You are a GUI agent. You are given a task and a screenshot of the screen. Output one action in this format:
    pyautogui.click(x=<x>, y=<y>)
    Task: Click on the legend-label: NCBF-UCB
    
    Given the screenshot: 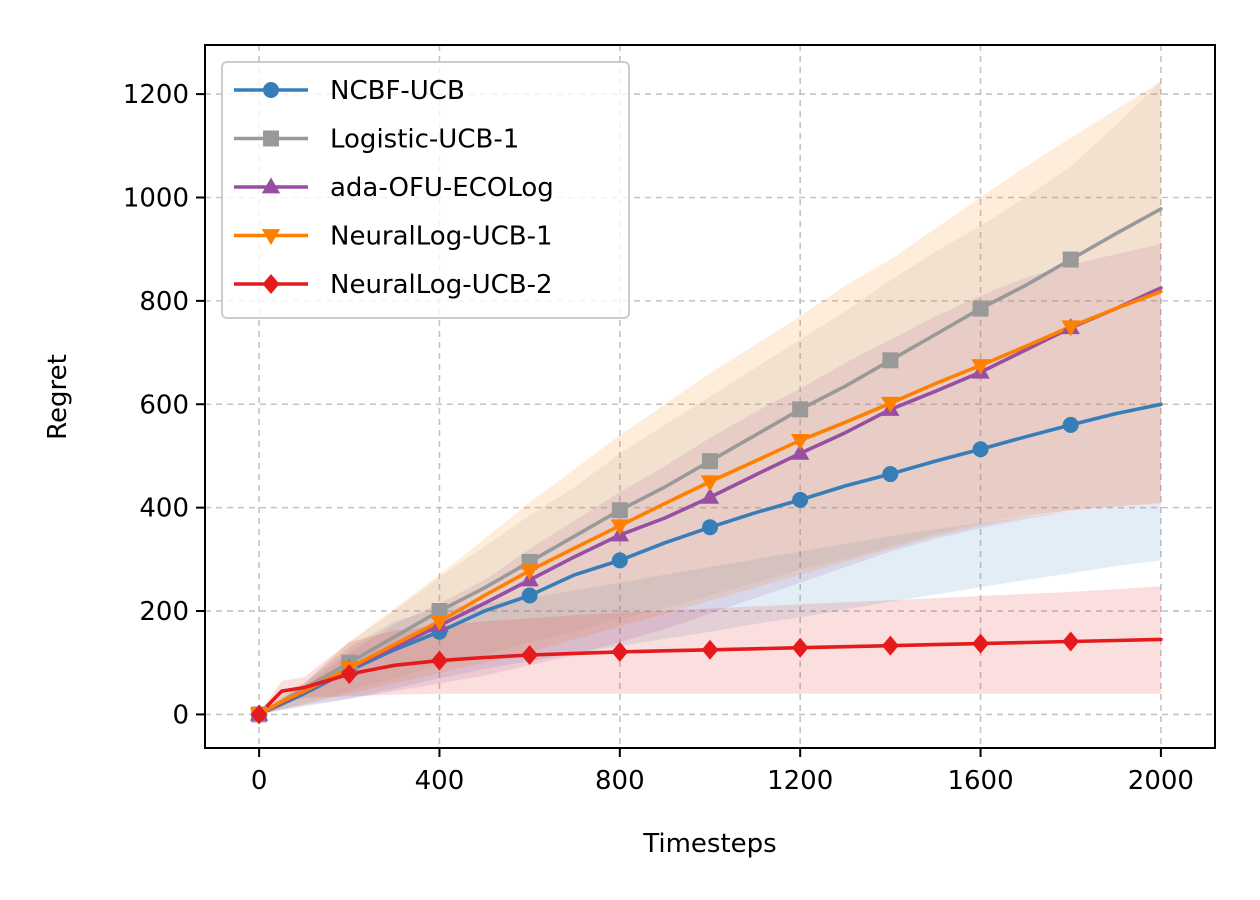 What is the action you would take?
    pyautogui.click(x=397, y=91)
    